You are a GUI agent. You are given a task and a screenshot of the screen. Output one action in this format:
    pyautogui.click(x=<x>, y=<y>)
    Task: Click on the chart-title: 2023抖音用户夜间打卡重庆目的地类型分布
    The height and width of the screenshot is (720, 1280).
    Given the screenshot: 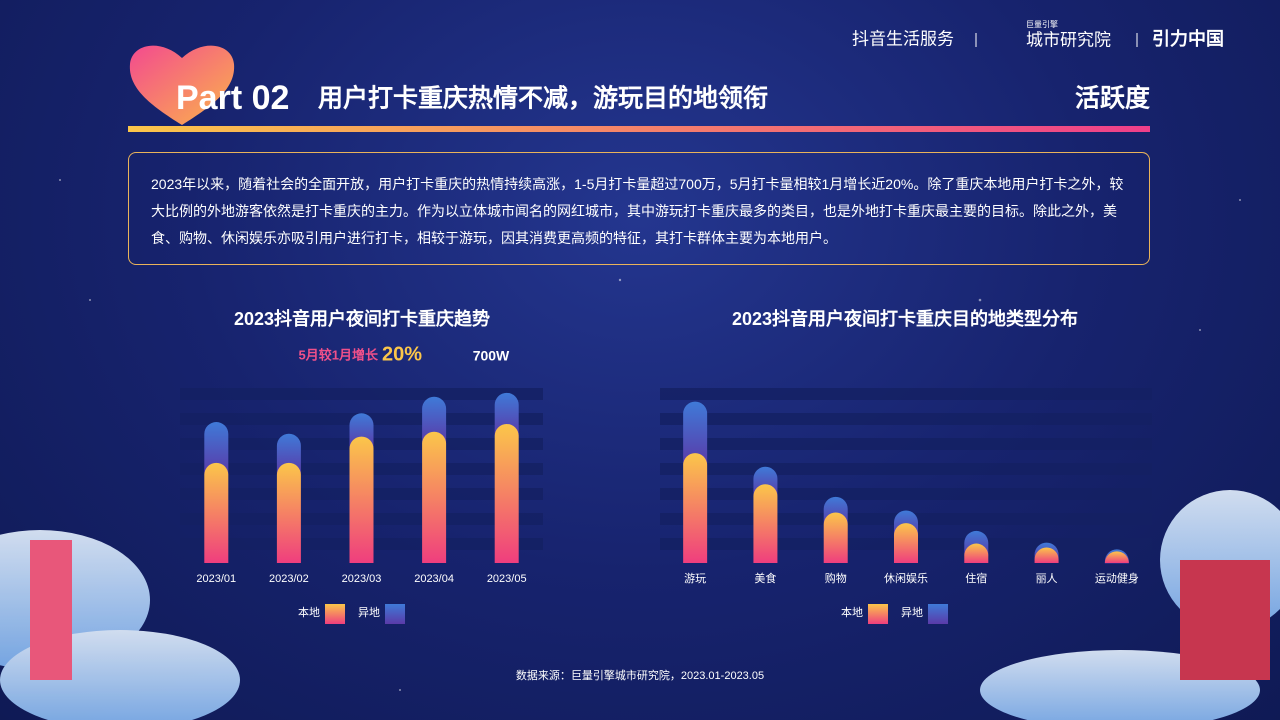 What is the action you would take?
    pyautogui.click(x=905, y=318)
    